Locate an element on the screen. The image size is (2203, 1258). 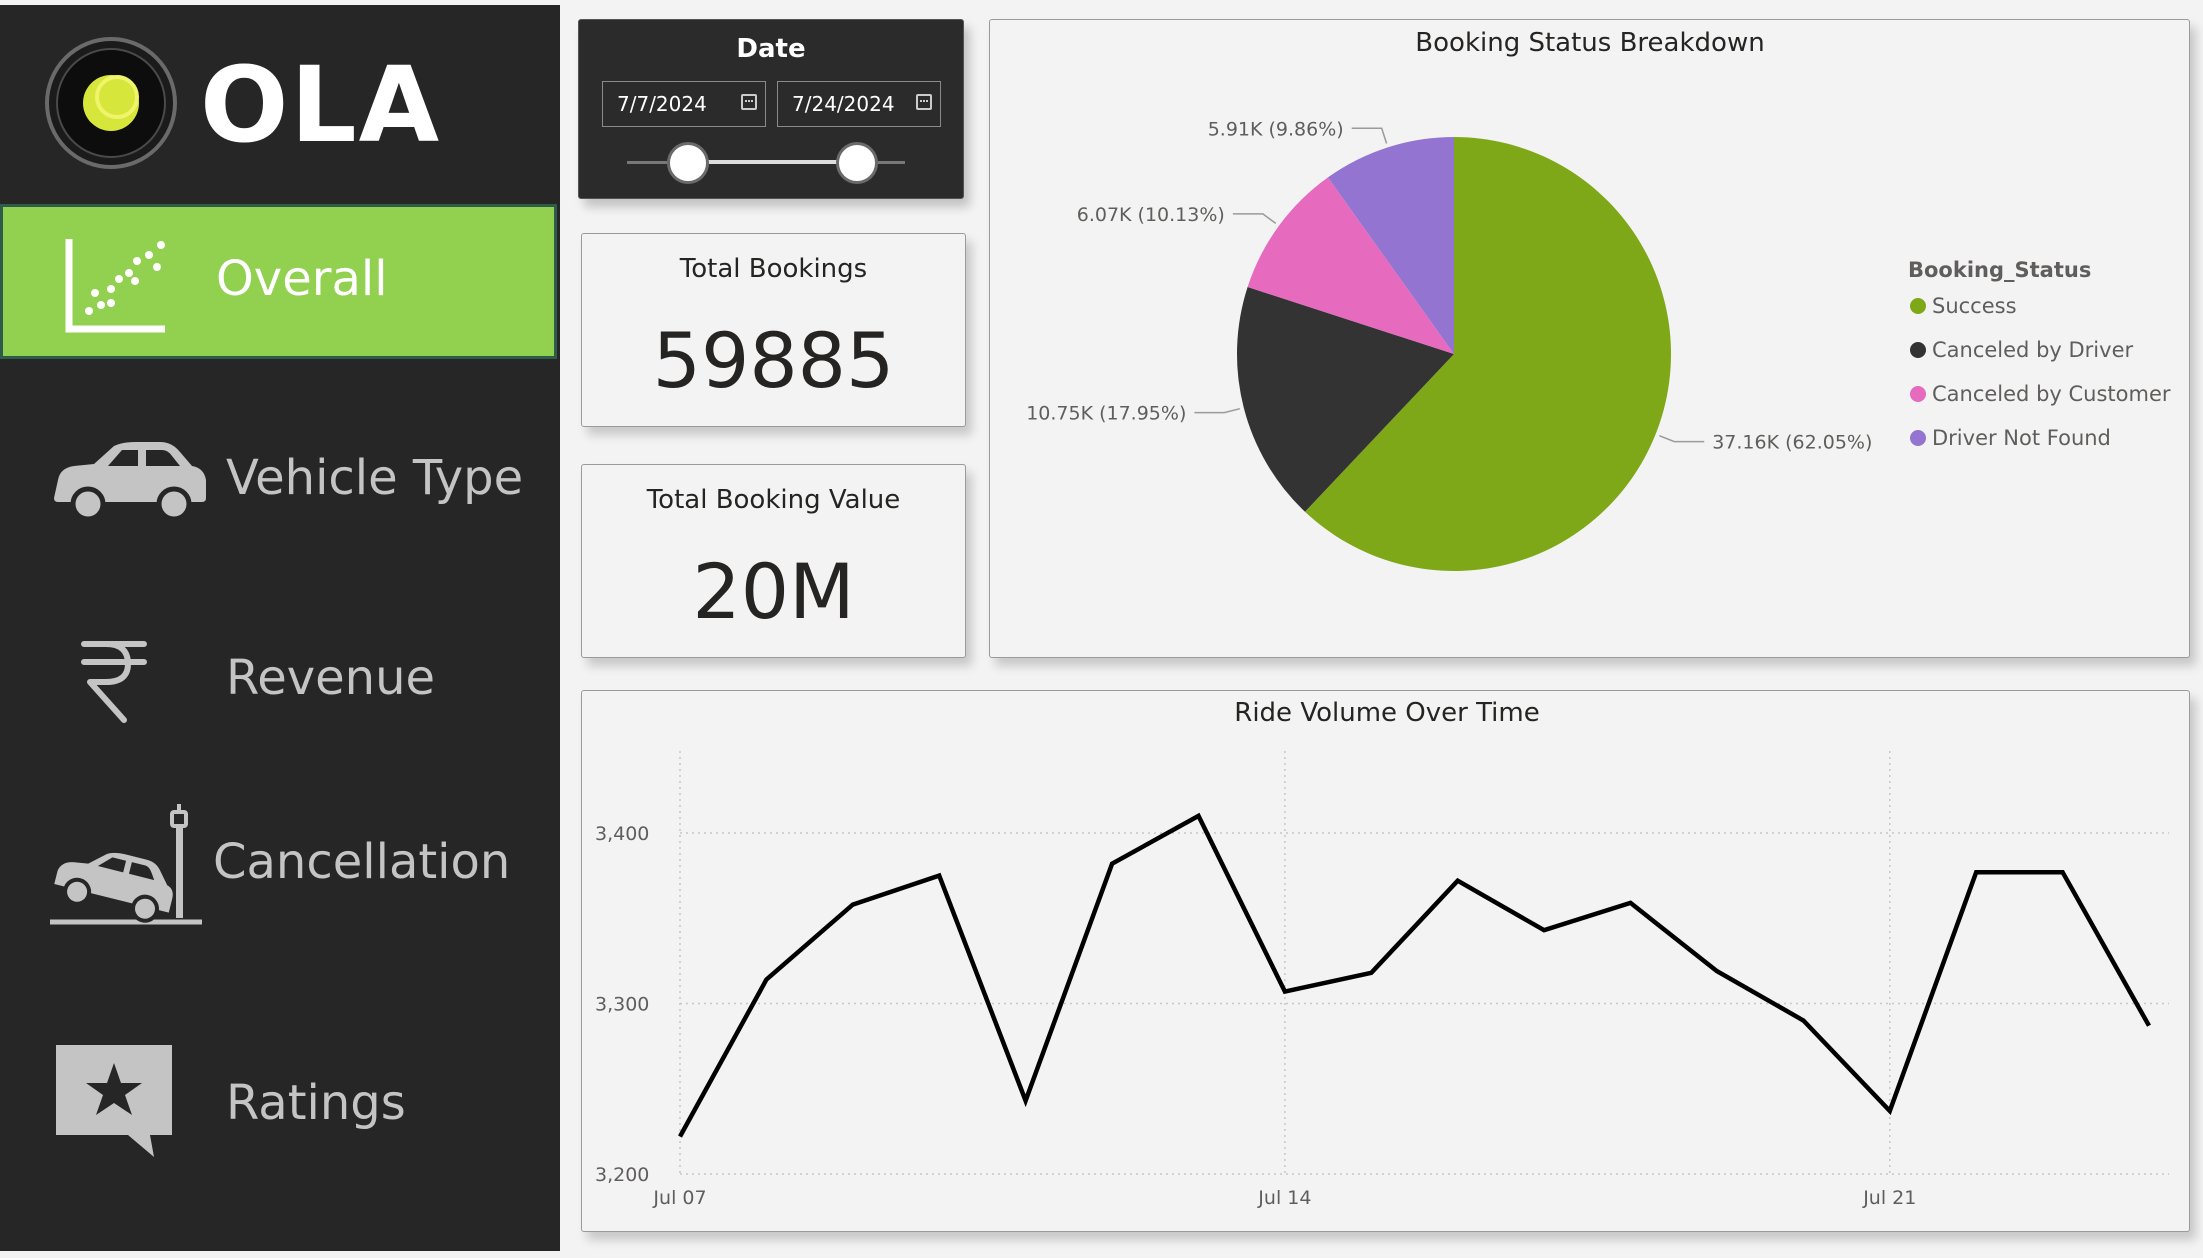
x-tick-label: Jul 07 is located at coordinates (679, 1198).